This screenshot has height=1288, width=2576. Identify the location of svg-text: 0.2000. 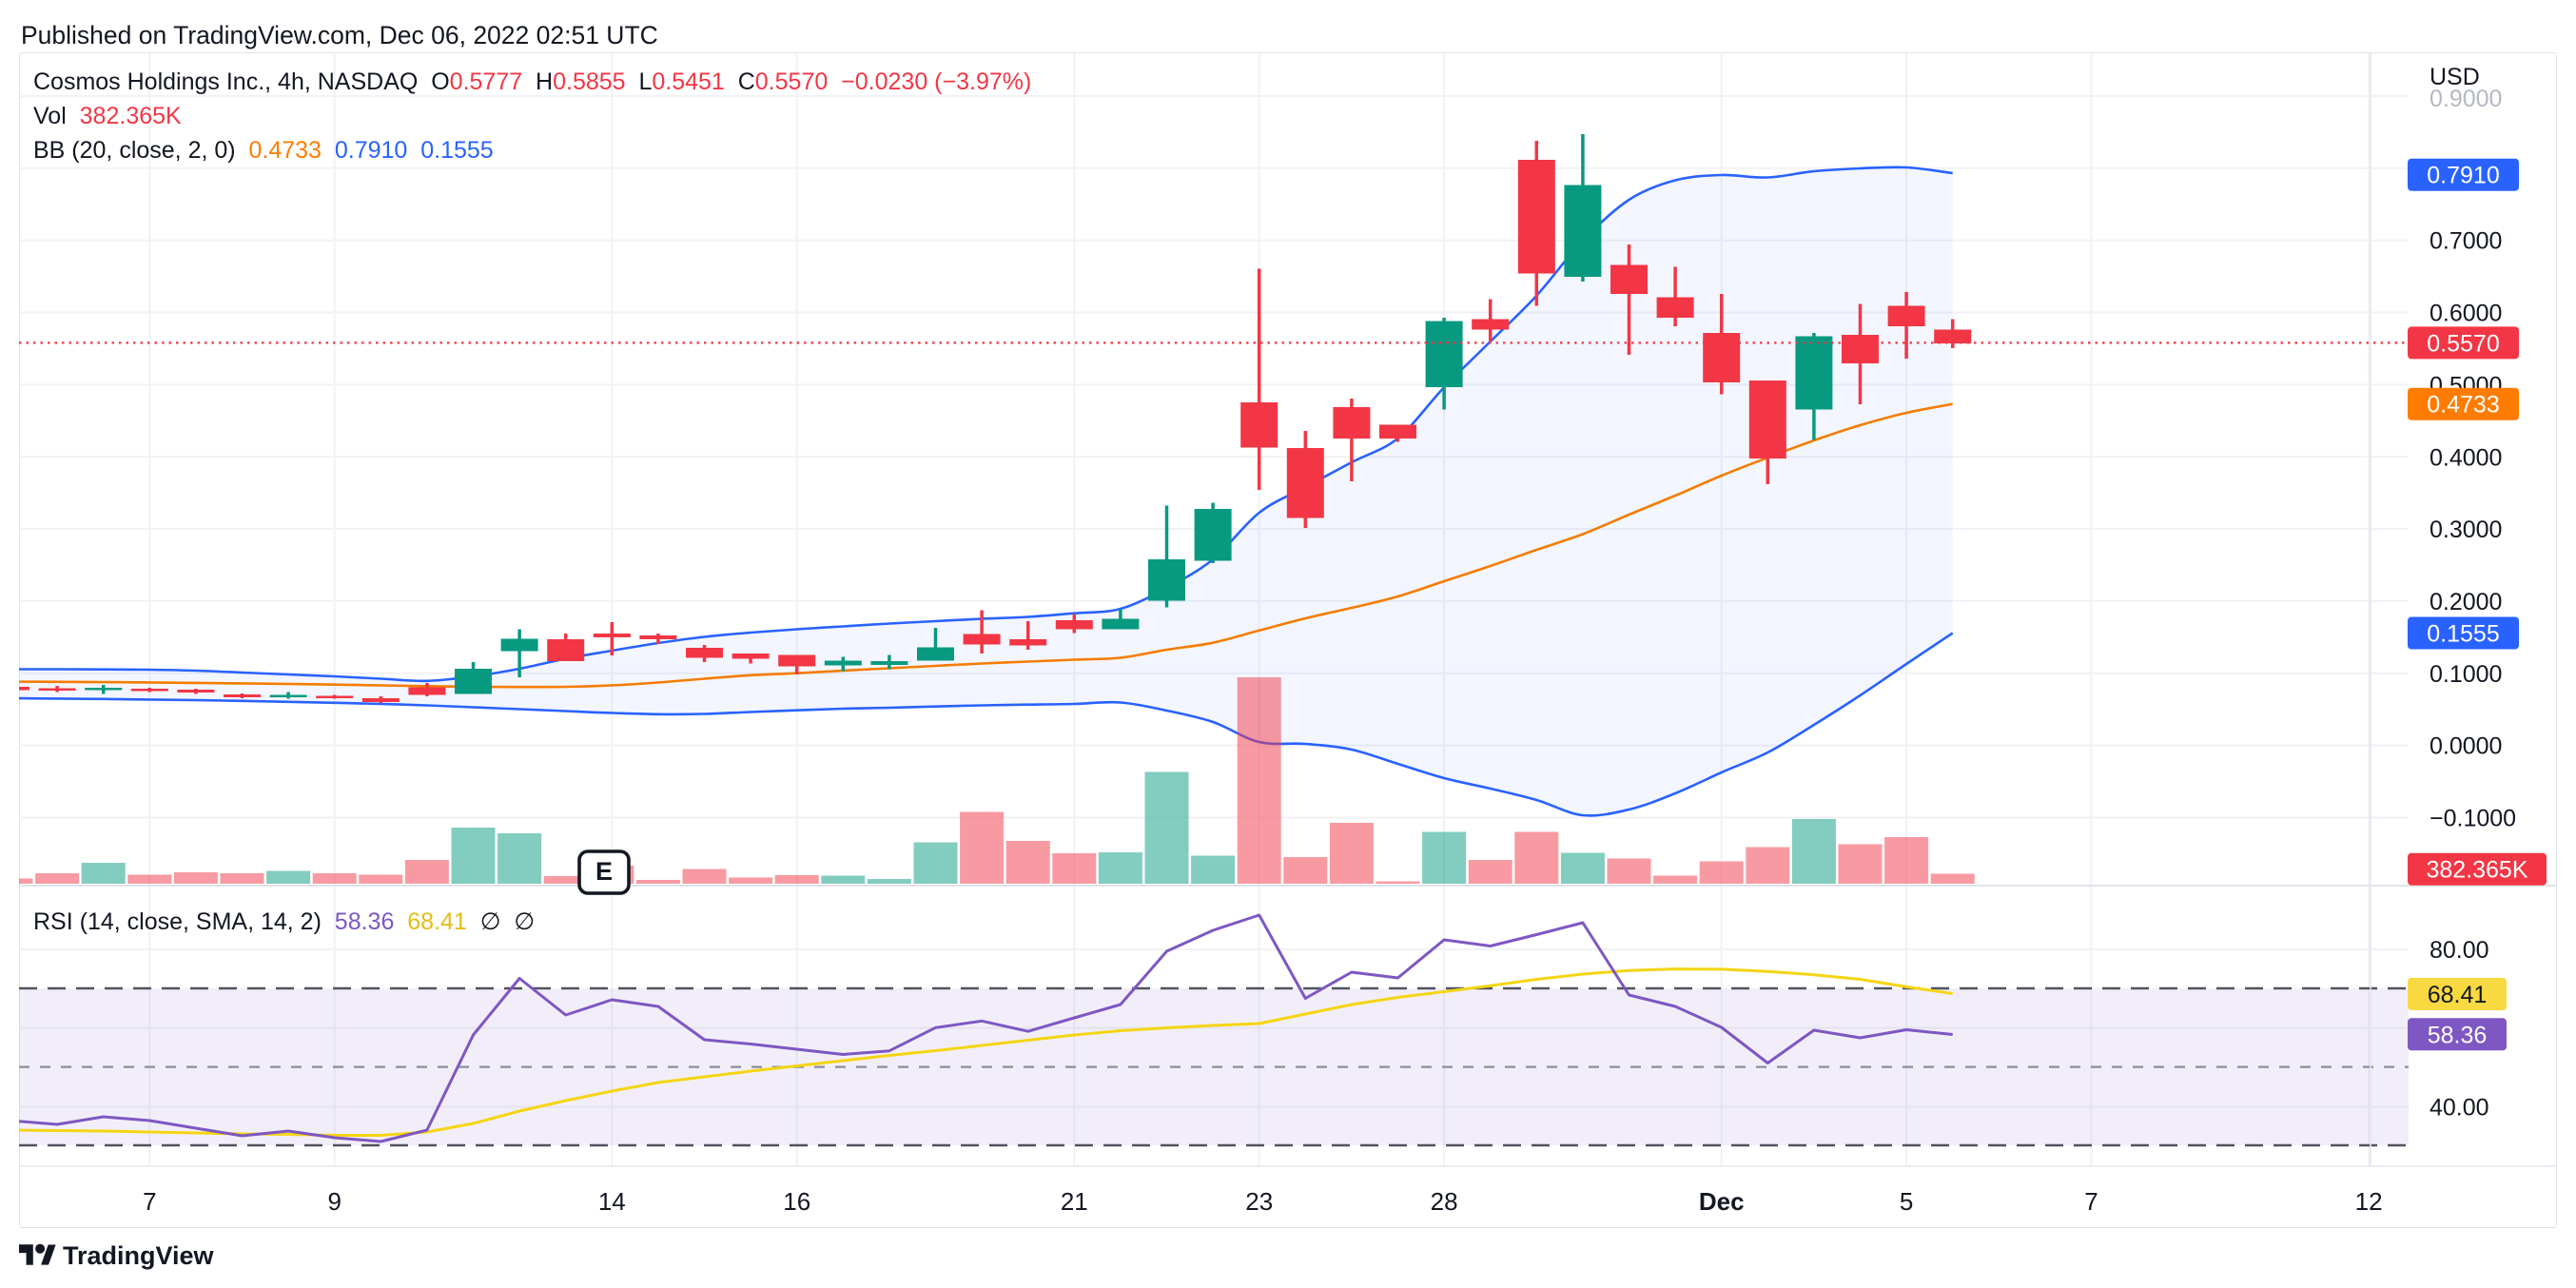
(2466, 602).